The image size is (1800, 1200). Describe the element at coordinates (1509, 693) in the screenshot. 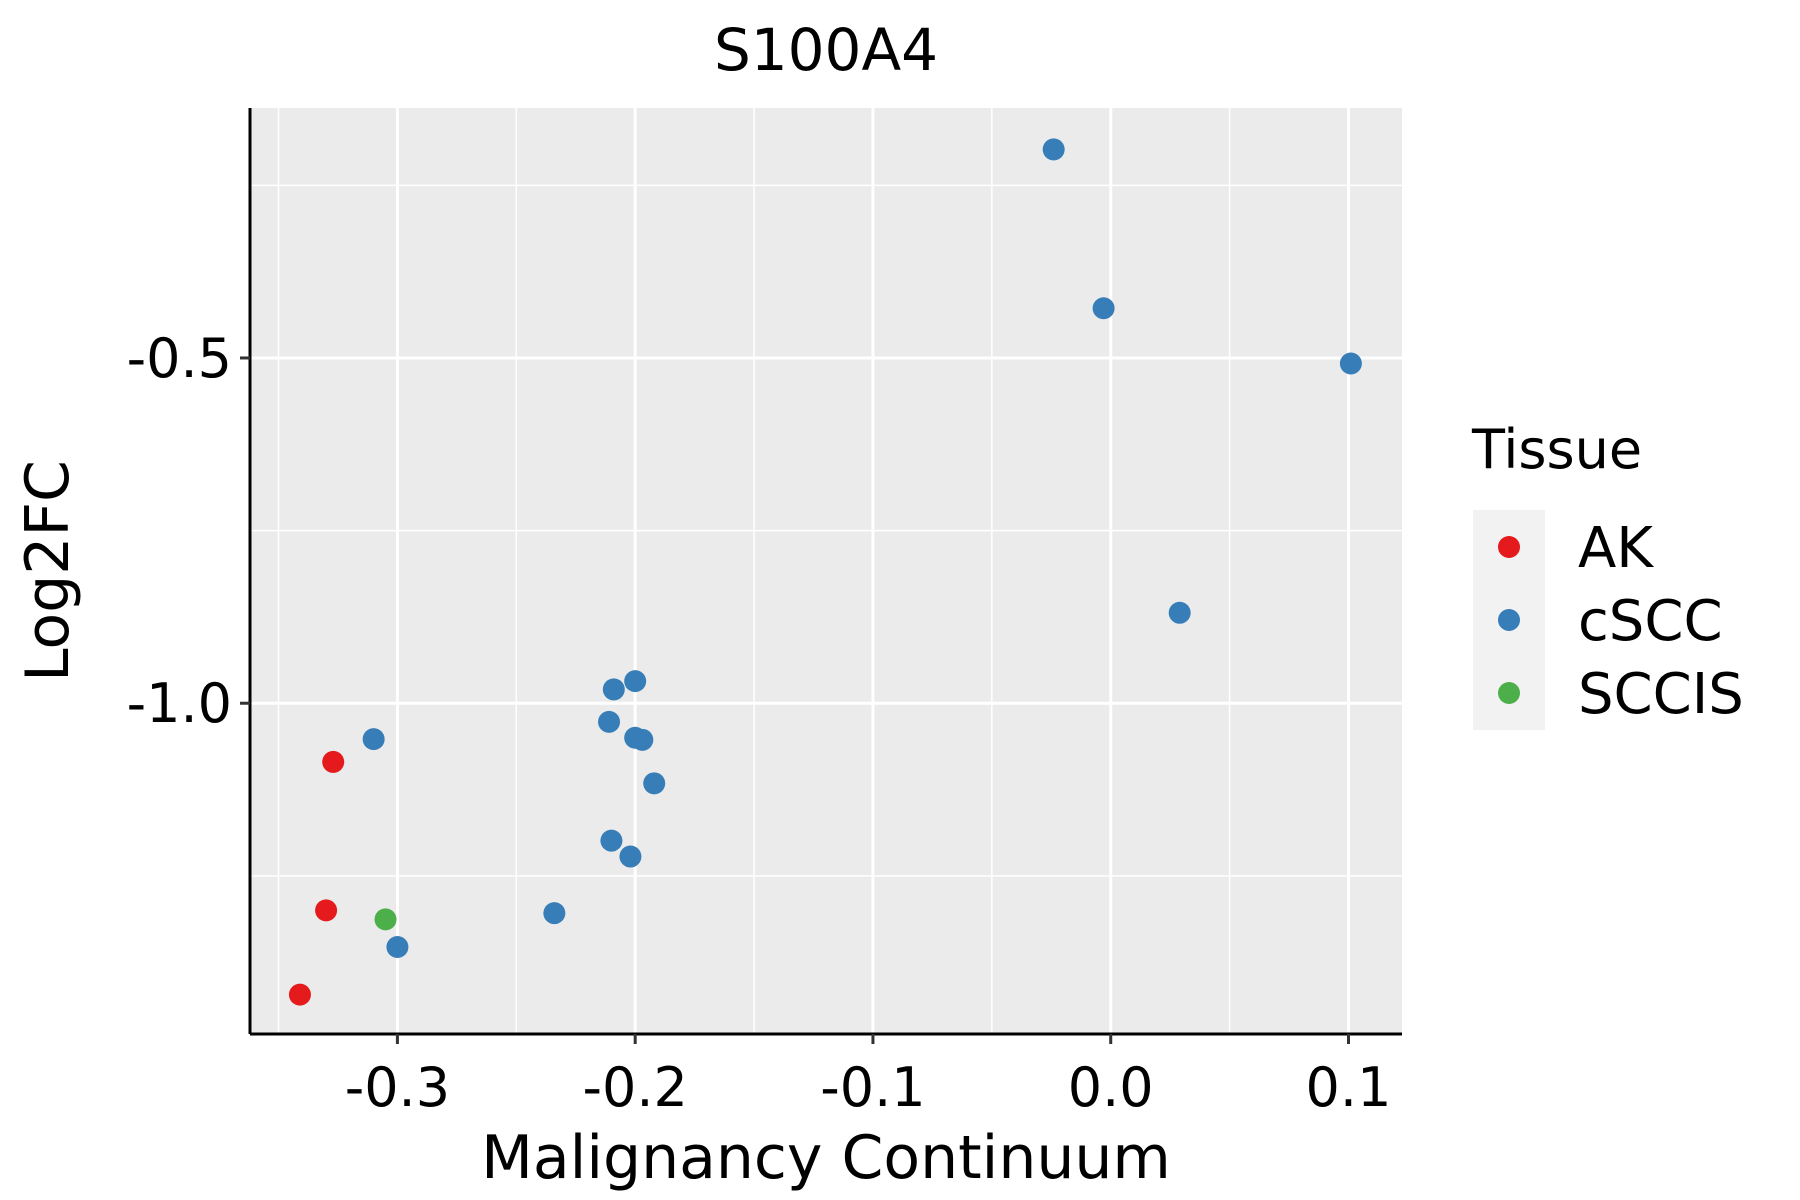

I see `legend-key-sccis` at that location.